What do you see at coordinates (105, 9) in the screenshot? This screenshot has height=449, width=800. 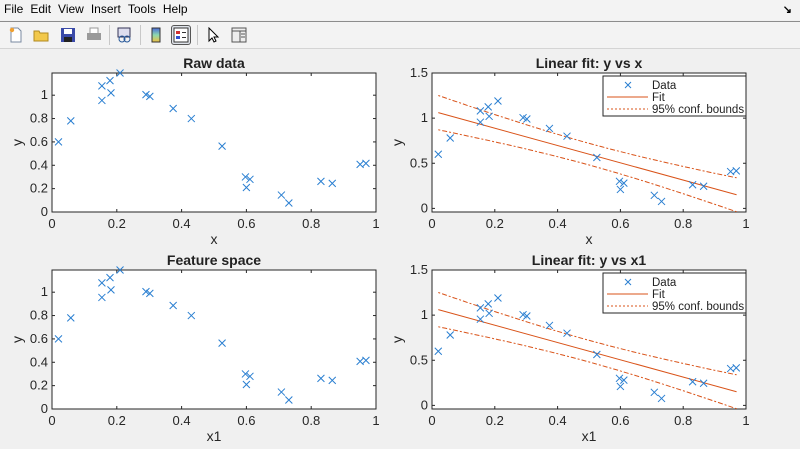 I see `menu-insert: Insert` at bounding box center [105, 9].